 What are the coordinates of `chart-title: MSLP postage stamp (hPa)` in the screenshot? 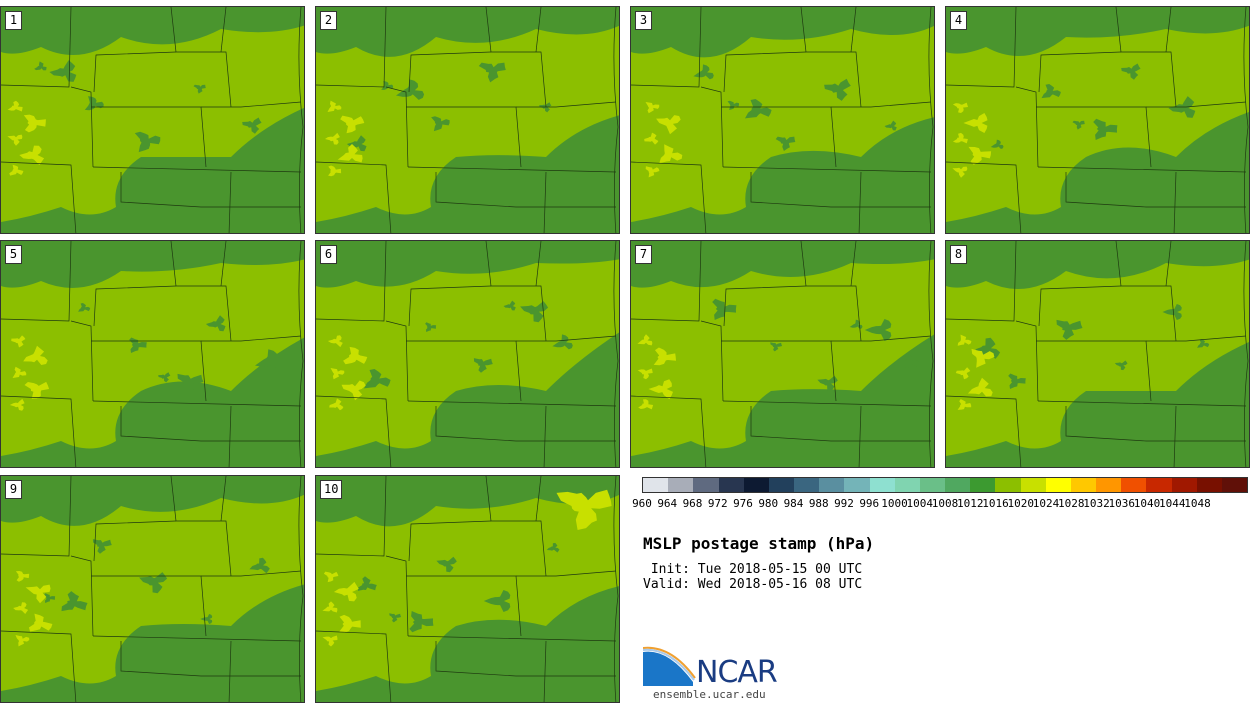 It's located at (759, 543).